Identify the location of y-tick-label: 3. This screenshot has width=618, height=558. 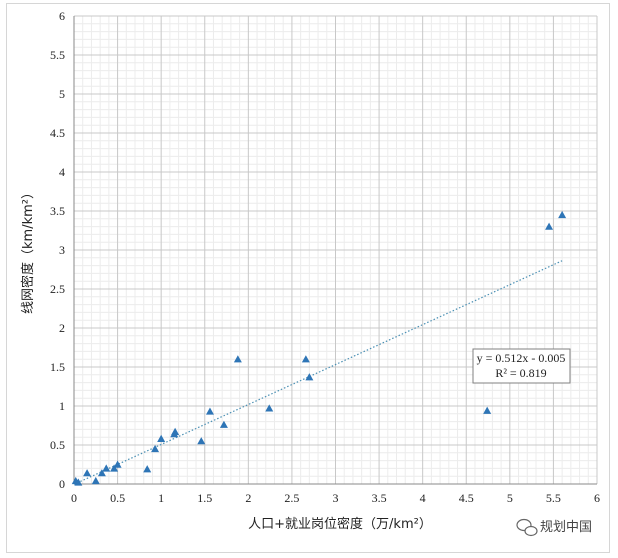
(62, 250).